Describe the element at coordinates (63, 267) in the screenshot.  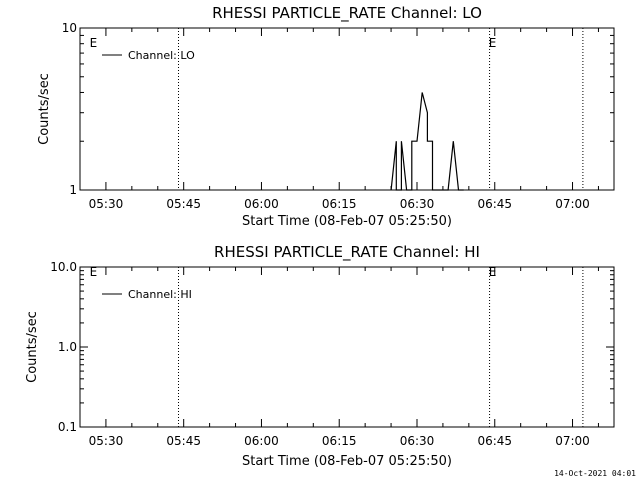
I see `y-tick-label: 10.0` at that location.